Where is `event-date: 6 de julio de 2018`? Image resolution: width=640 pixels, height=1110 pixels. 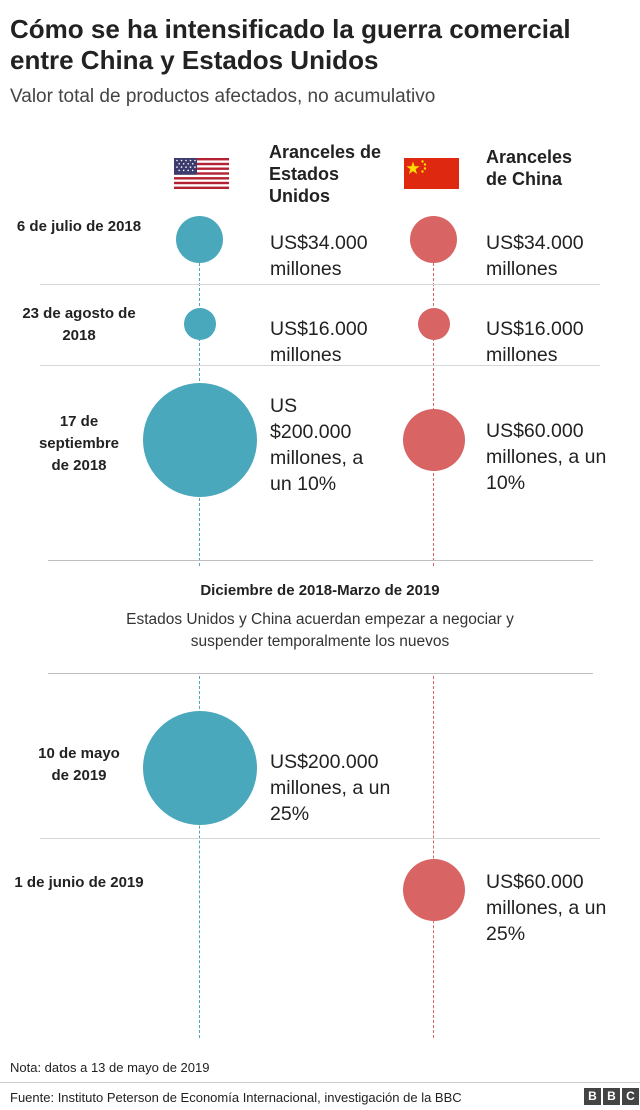
event-date: 6 de julio de 2018 is located at coordinates (79, 226).